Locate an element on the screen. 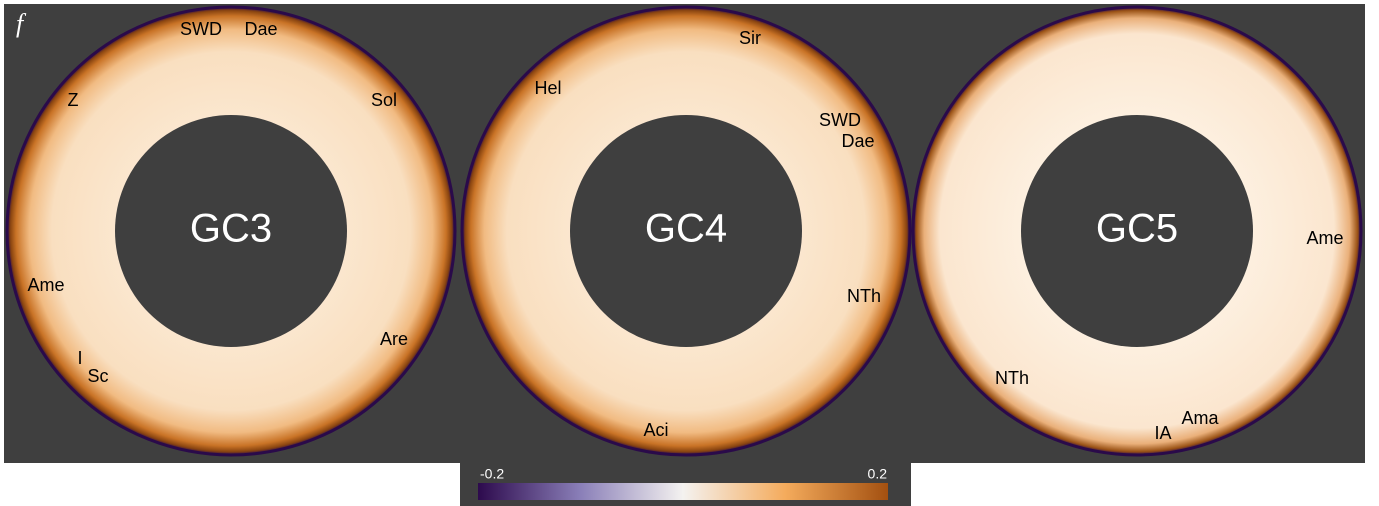  colorbar-max: 0.2 is located at coordinates (878, 474).